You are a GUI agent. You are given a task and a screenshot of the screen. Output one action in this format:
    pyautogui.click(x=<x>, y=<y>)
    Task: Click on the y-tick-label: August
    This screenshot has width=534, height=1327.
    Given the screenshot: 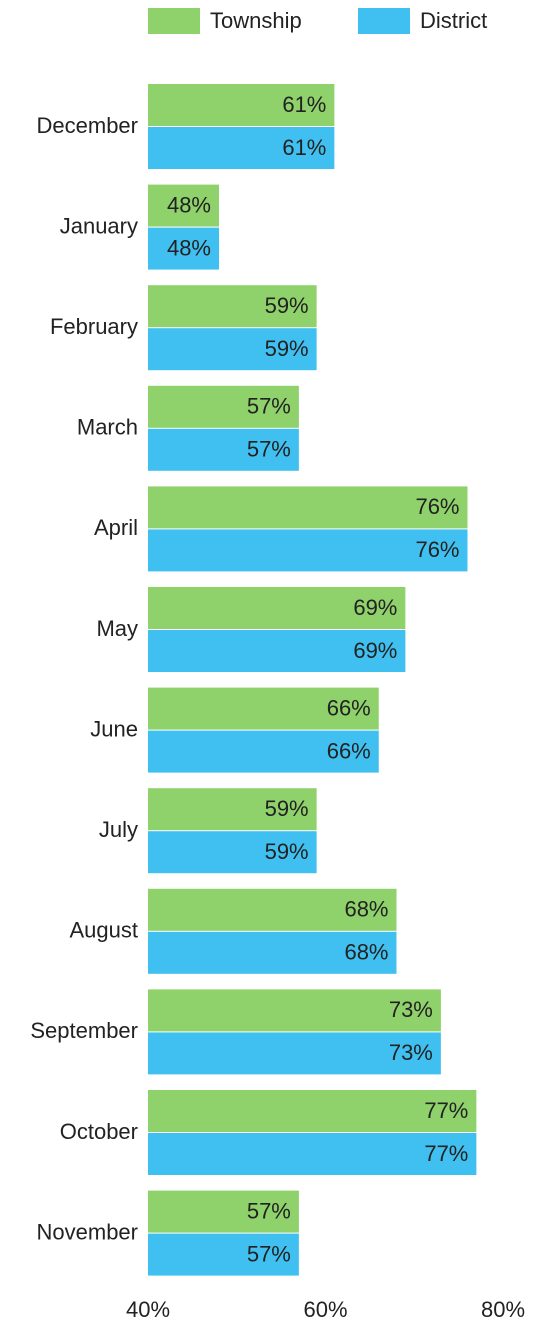 What is the action you would take?
    pyautogui.click(x=104, y=930)
    